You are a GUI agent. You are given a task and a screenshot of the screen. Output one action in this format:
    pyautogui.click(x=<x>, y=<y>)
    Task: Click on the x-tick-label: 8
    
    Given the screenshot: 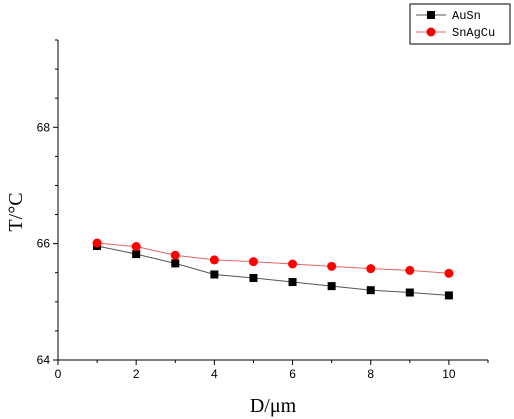 What is the action you would take?
    pyautogui.click(x=370, y=374)
    